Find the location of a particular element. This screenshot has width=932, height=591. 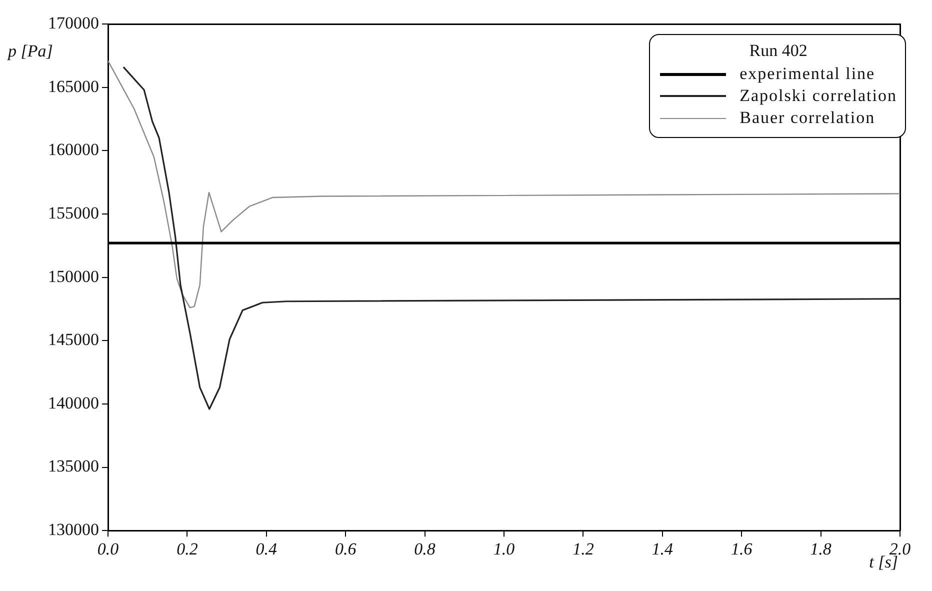

y-tick-label: 135000 is located at coordinates (73, 466).